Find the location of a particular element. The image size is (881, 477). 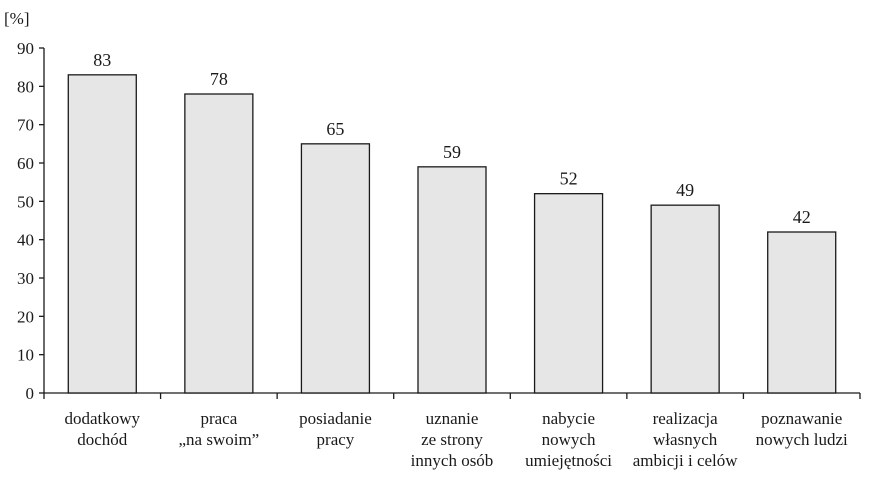

y-axis: 0 10 20 30 40 50 60 70 80 90 is located at coordinates (31, 221).